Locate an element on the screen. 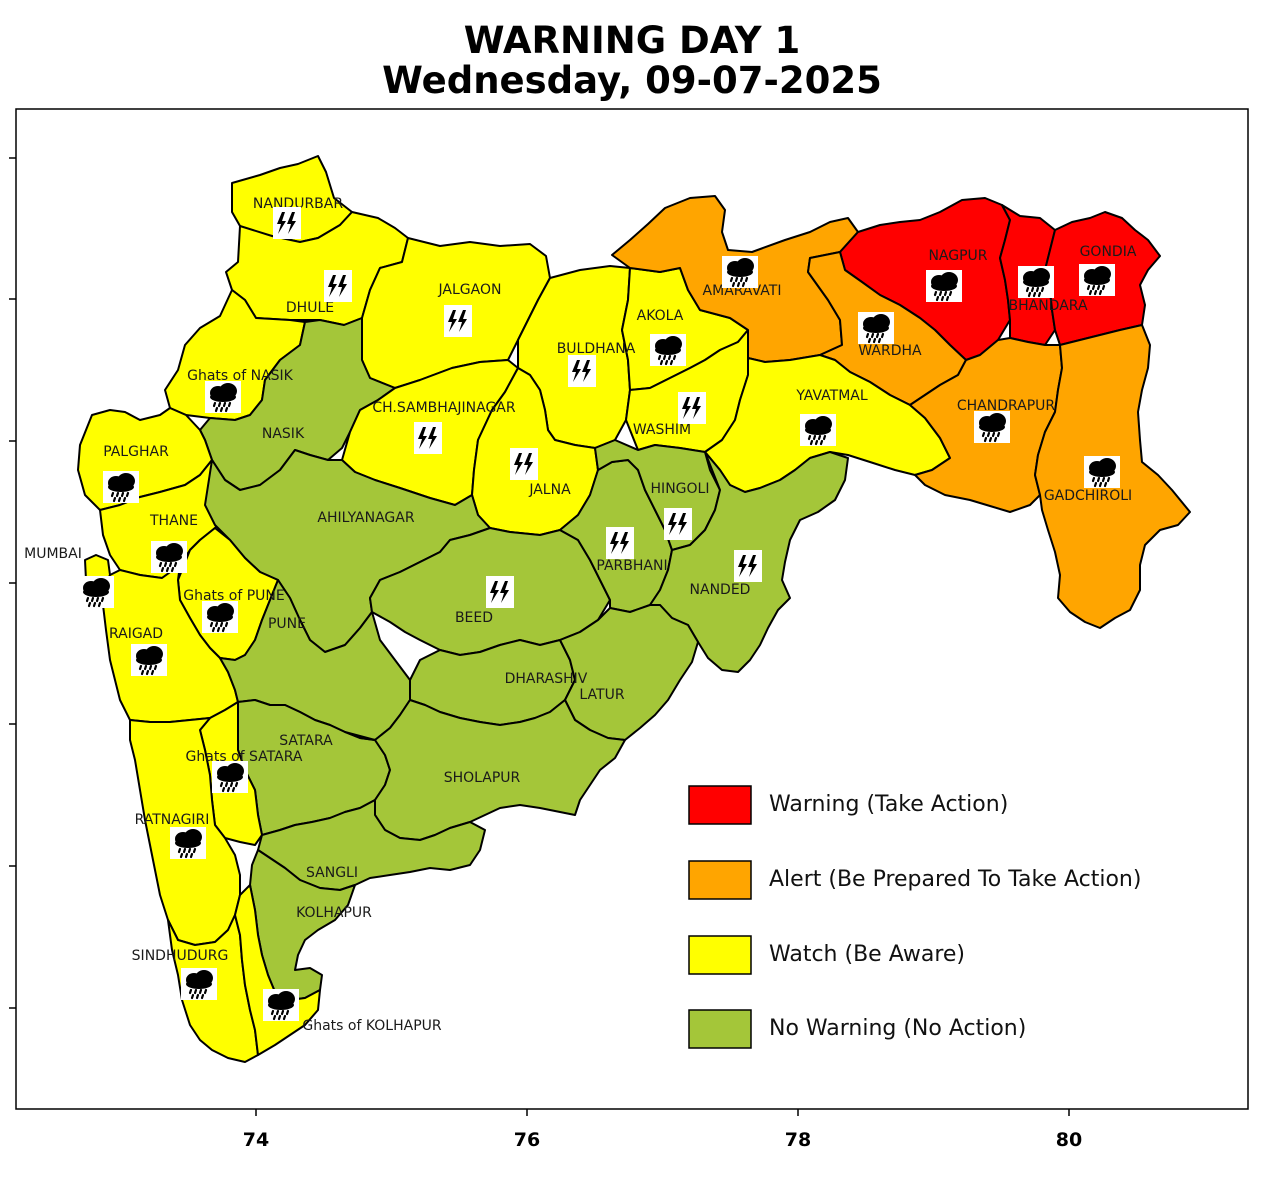 Image resolution: width=1264 pixels, height=1181 pixels. district-label-mumbai: MUMBAI is located at coordinates (53, 554).